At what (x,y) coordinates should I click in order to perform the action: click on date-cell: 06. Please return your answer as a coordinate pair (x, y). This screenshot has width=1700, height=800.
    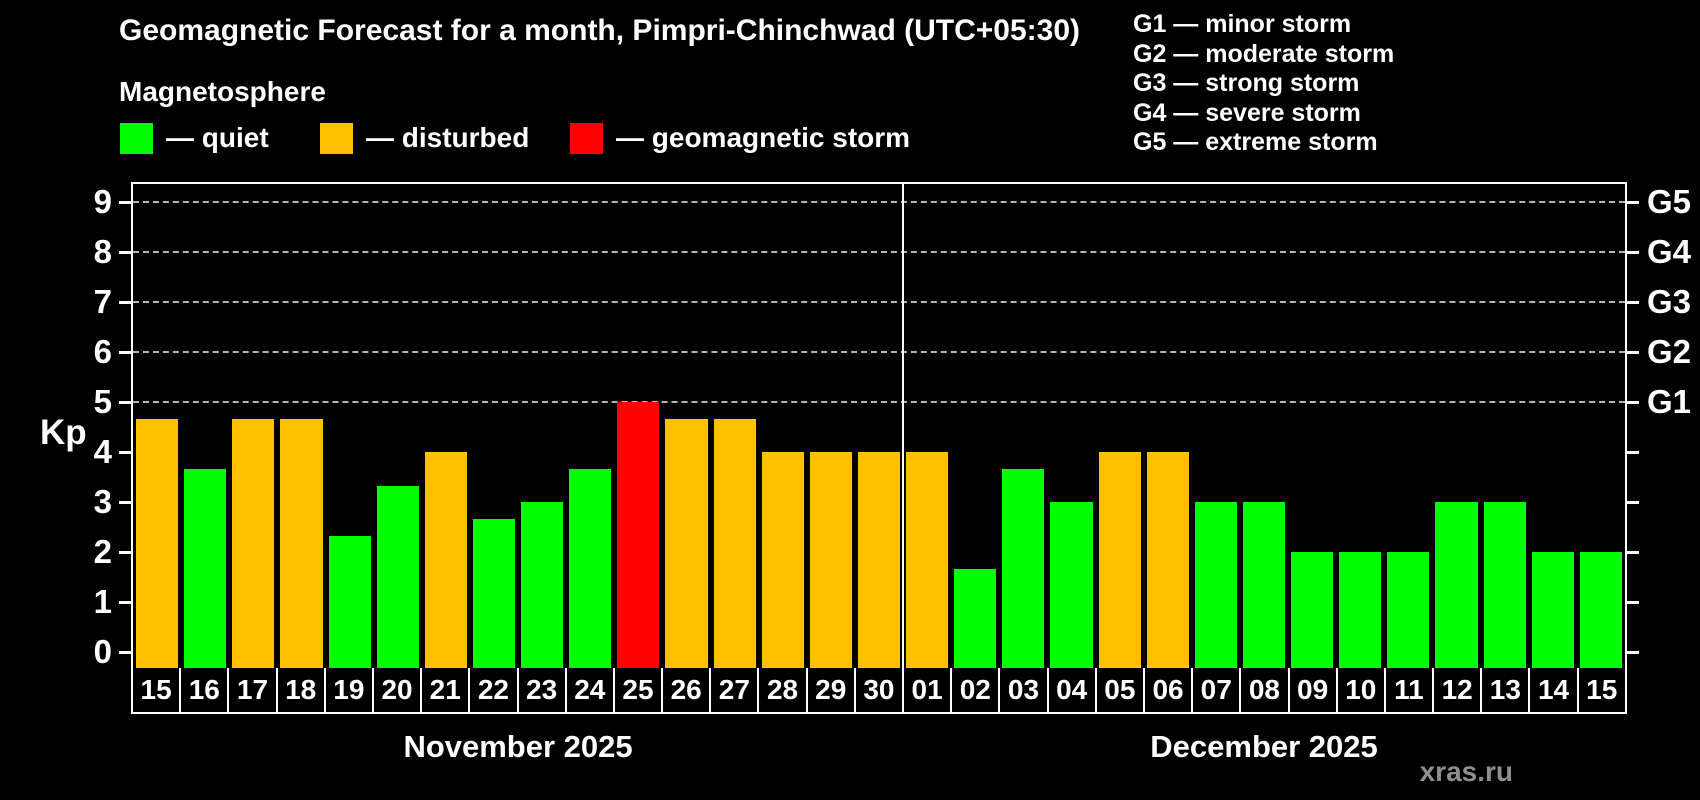
    Looking at the image, I should click on (1169, 691).